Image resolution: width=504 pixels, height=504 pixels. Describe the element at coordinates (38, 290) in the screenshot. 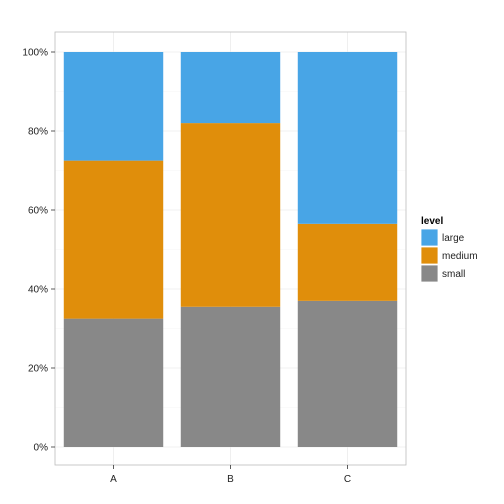

I see `y-tick-label: 40%` at that location.